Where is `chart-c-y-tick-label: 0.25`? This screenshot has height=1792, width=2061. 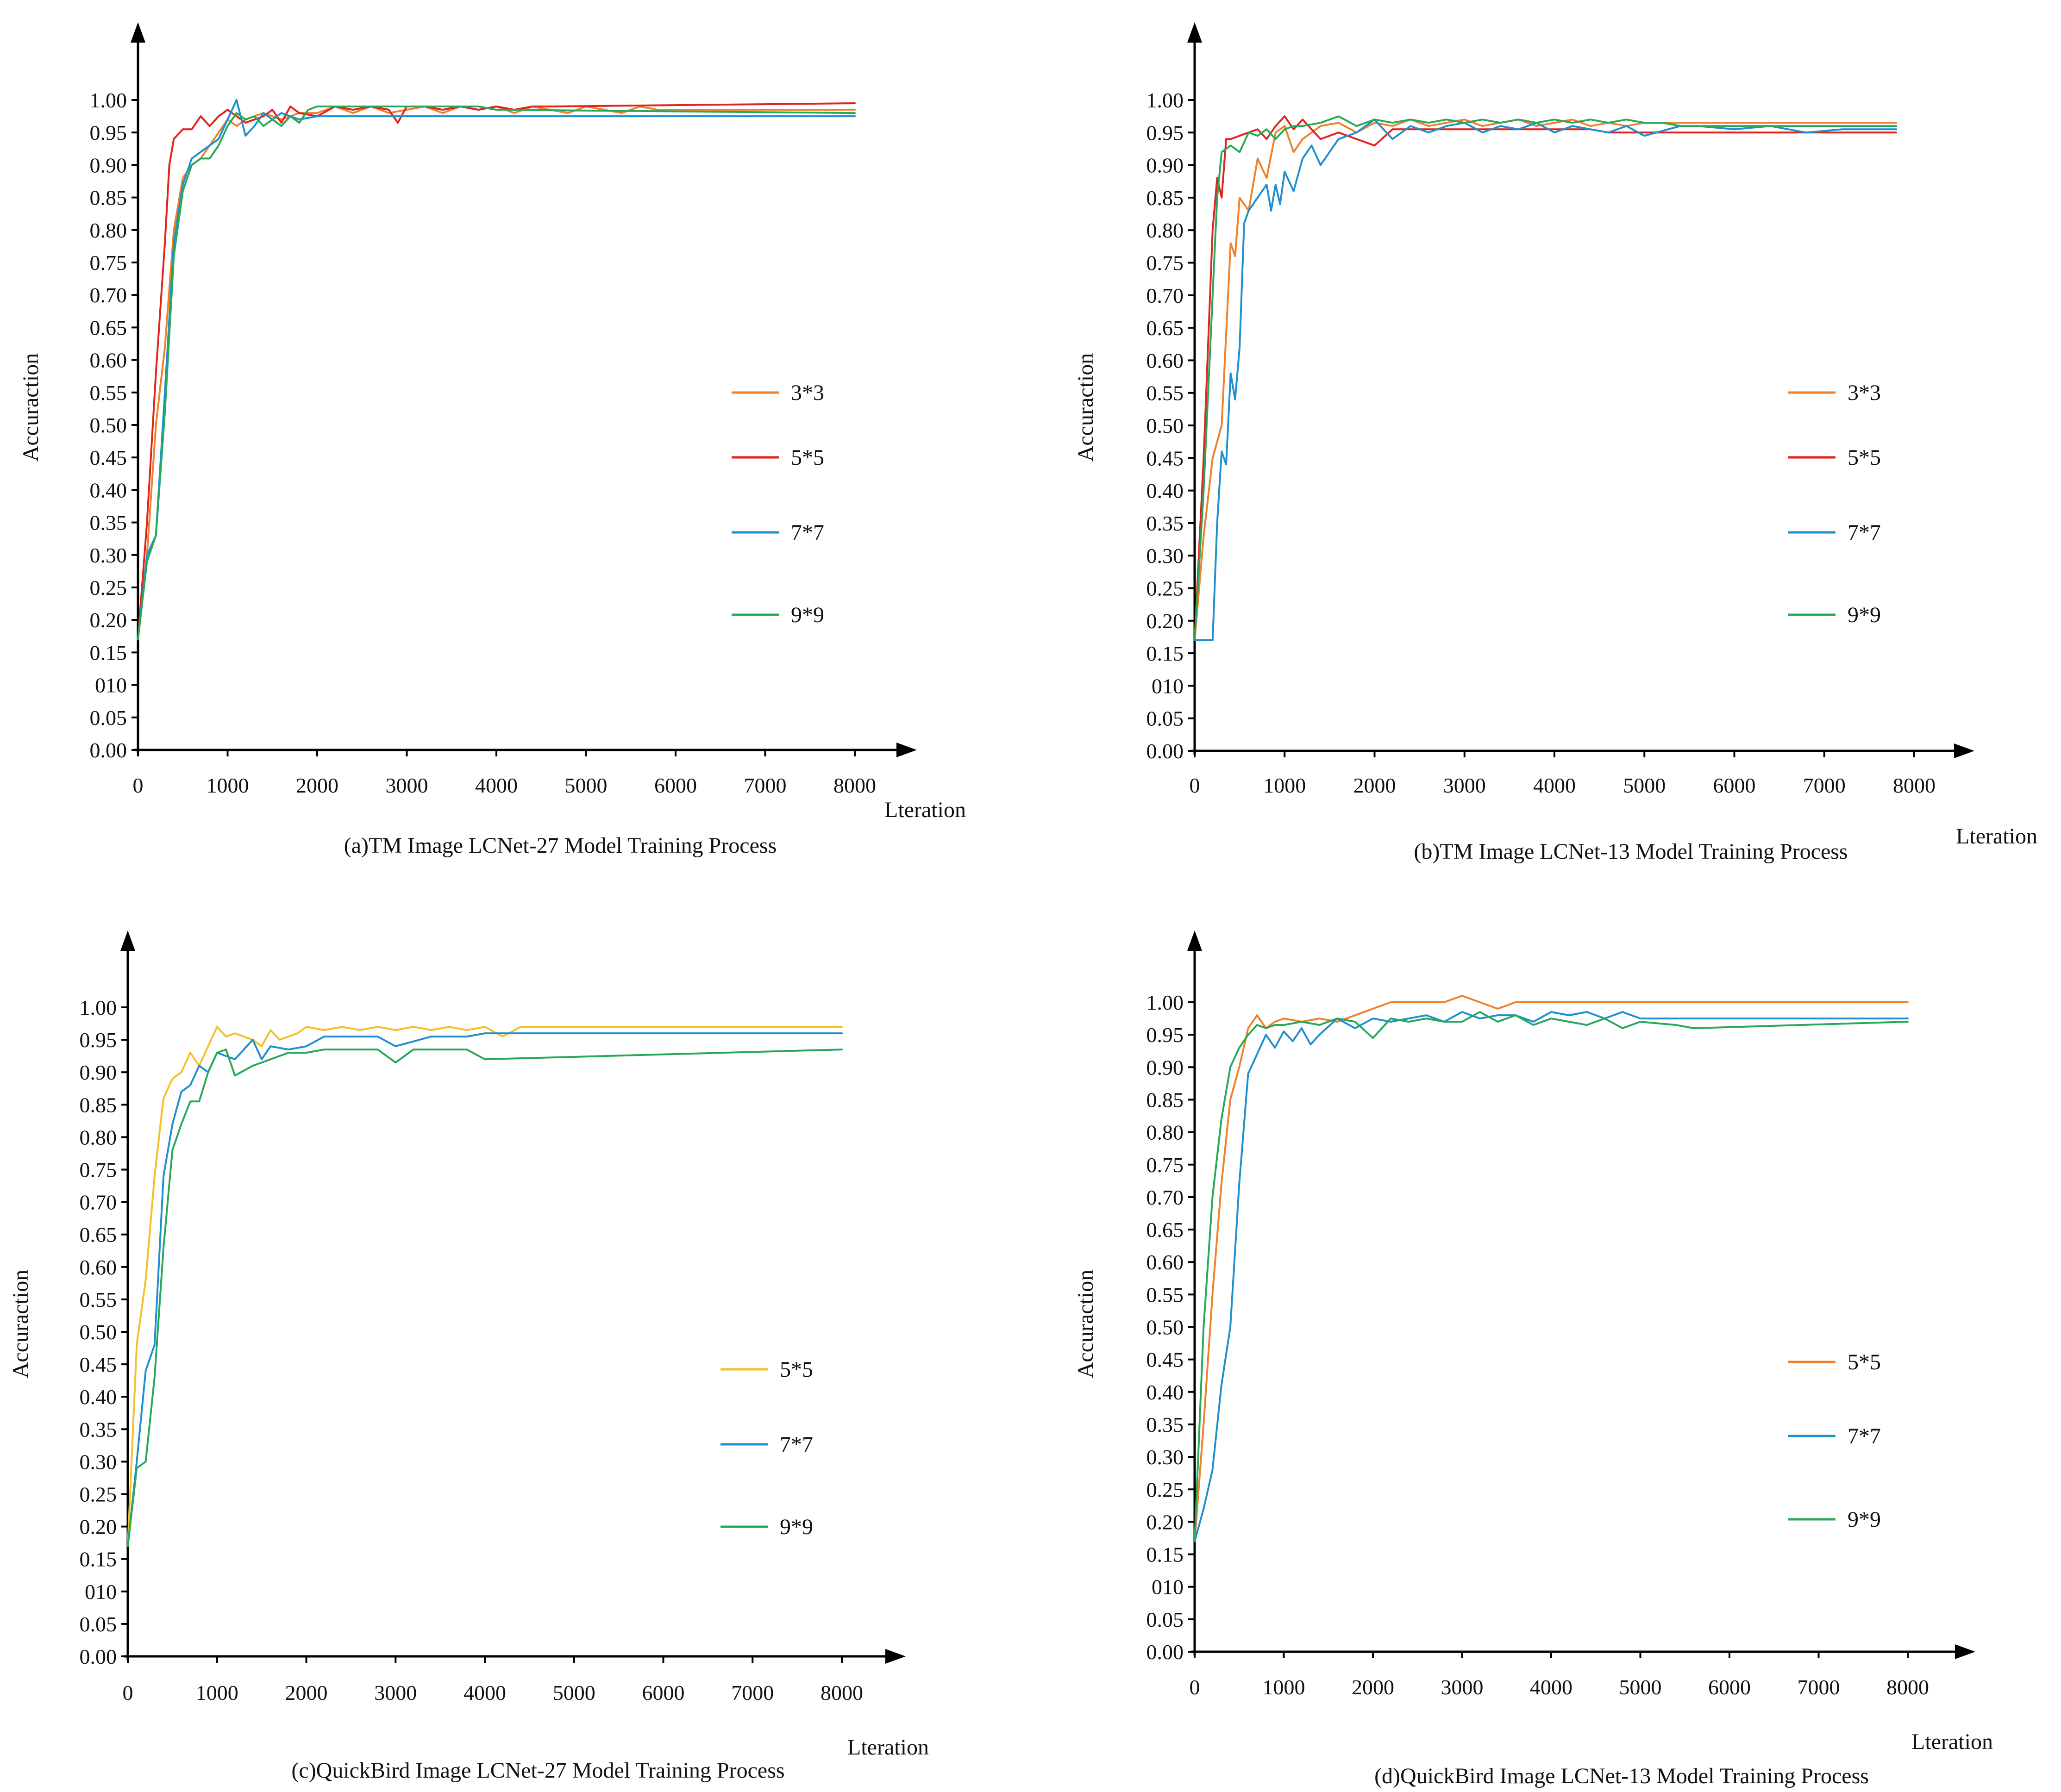
chart-c-y-tick-label: 0.25 is located at coordinates (98, 1494).